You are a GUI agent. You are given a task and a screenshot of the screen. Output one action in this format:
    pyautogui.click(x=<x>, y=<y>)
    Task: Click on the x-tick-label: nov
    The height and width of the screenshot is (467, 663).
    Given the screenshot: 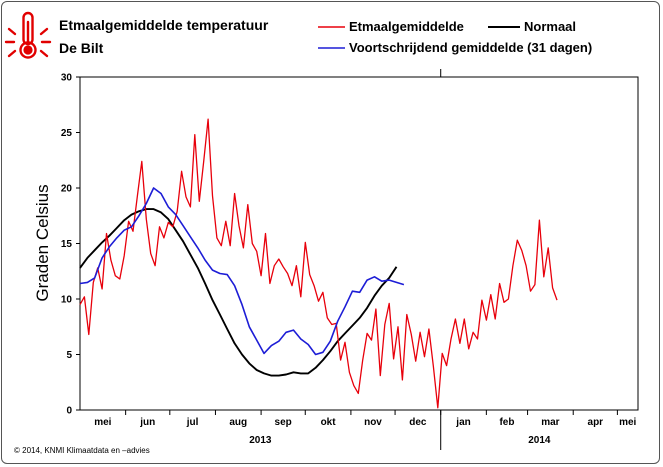 What is the action you would take?
    pyautogui.click(x=373, y=422)
    